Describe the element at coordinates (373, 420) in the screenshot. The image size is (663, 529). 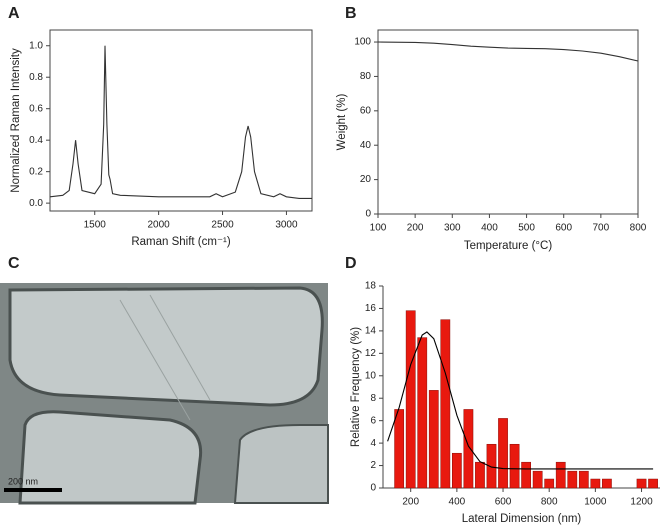
I see `y-tick-label: 6` at that location.